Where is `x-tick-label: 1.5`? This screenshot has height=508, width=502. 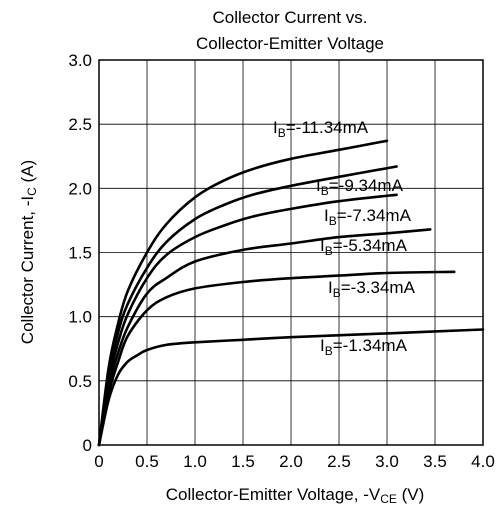 x-tick-label: 1.5 is located at coordinates (243, 461).